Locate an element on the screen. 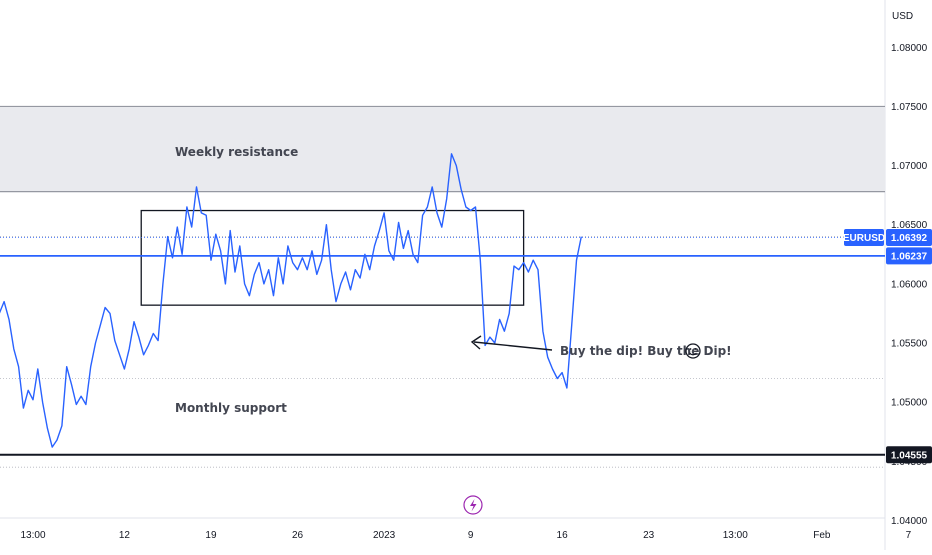  buy-the-dip-arrow is located at coordinates (513, 346).